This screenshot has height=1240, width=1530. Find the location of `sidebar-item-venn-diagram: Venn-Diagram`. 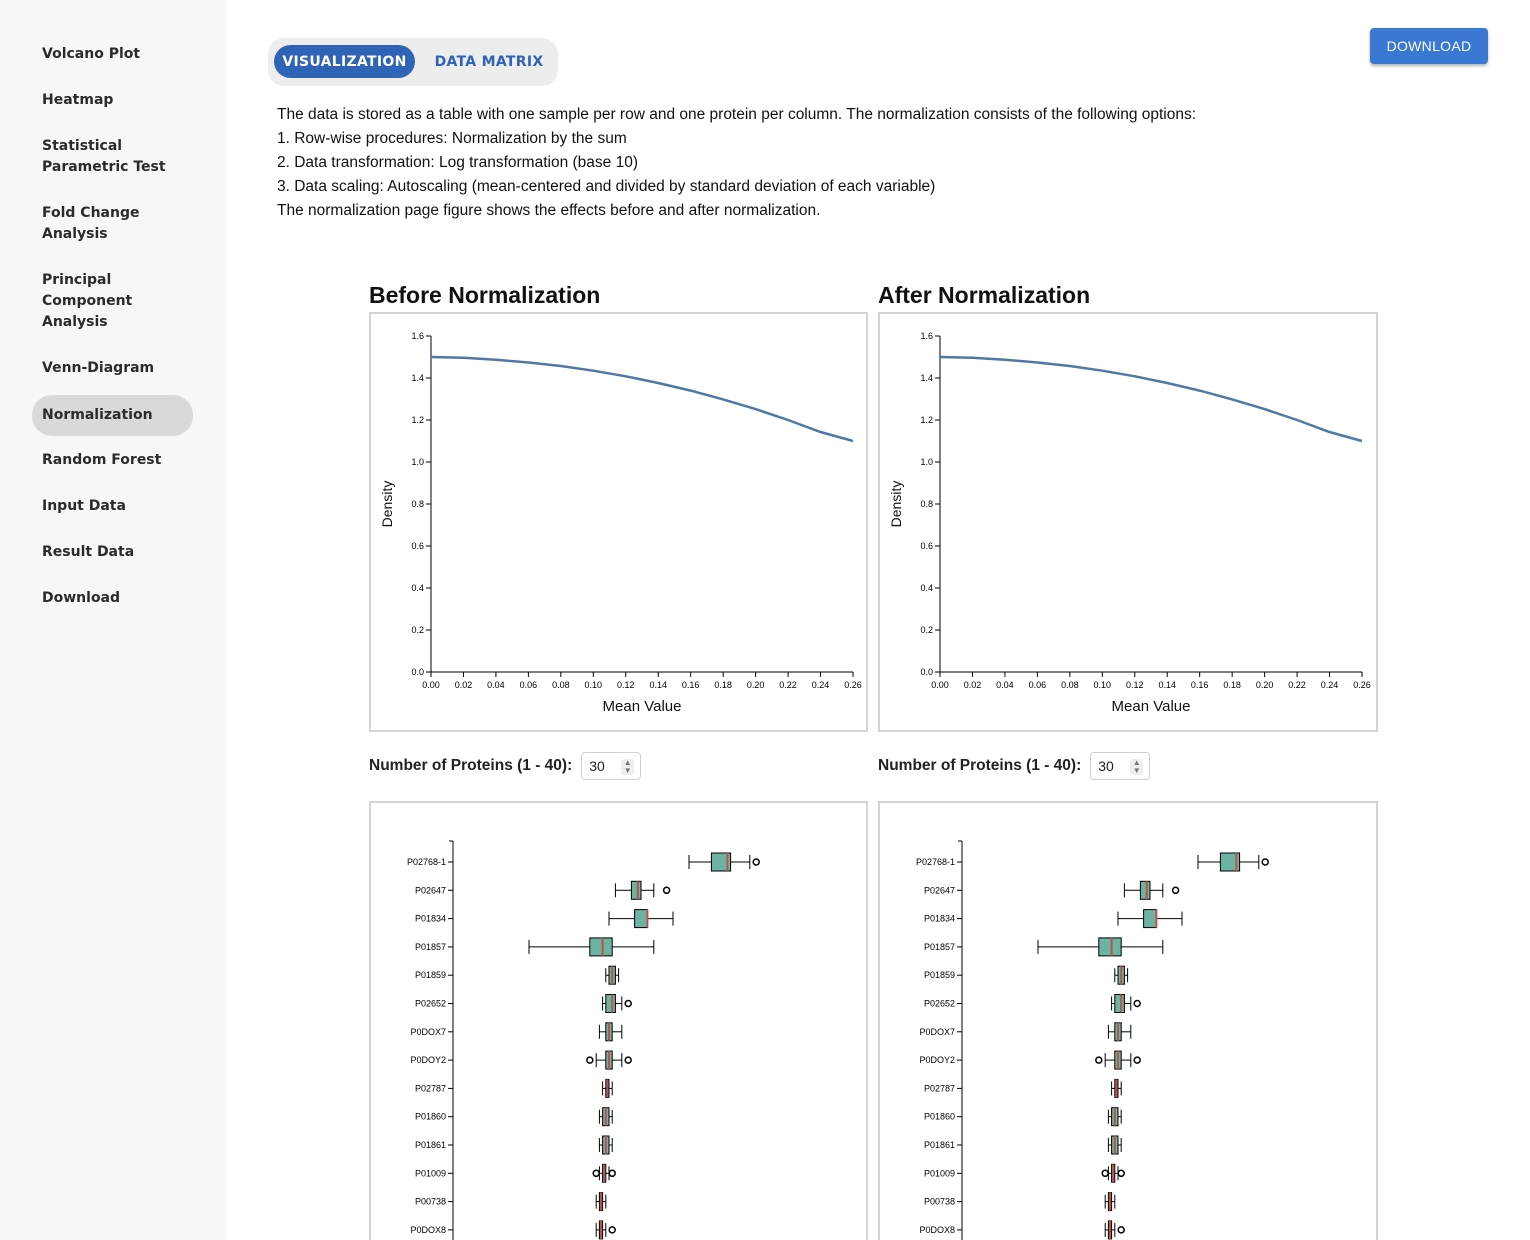

sidebar-item-venn-diagram: Venn-Diagram is located at coordinates (98, 368).